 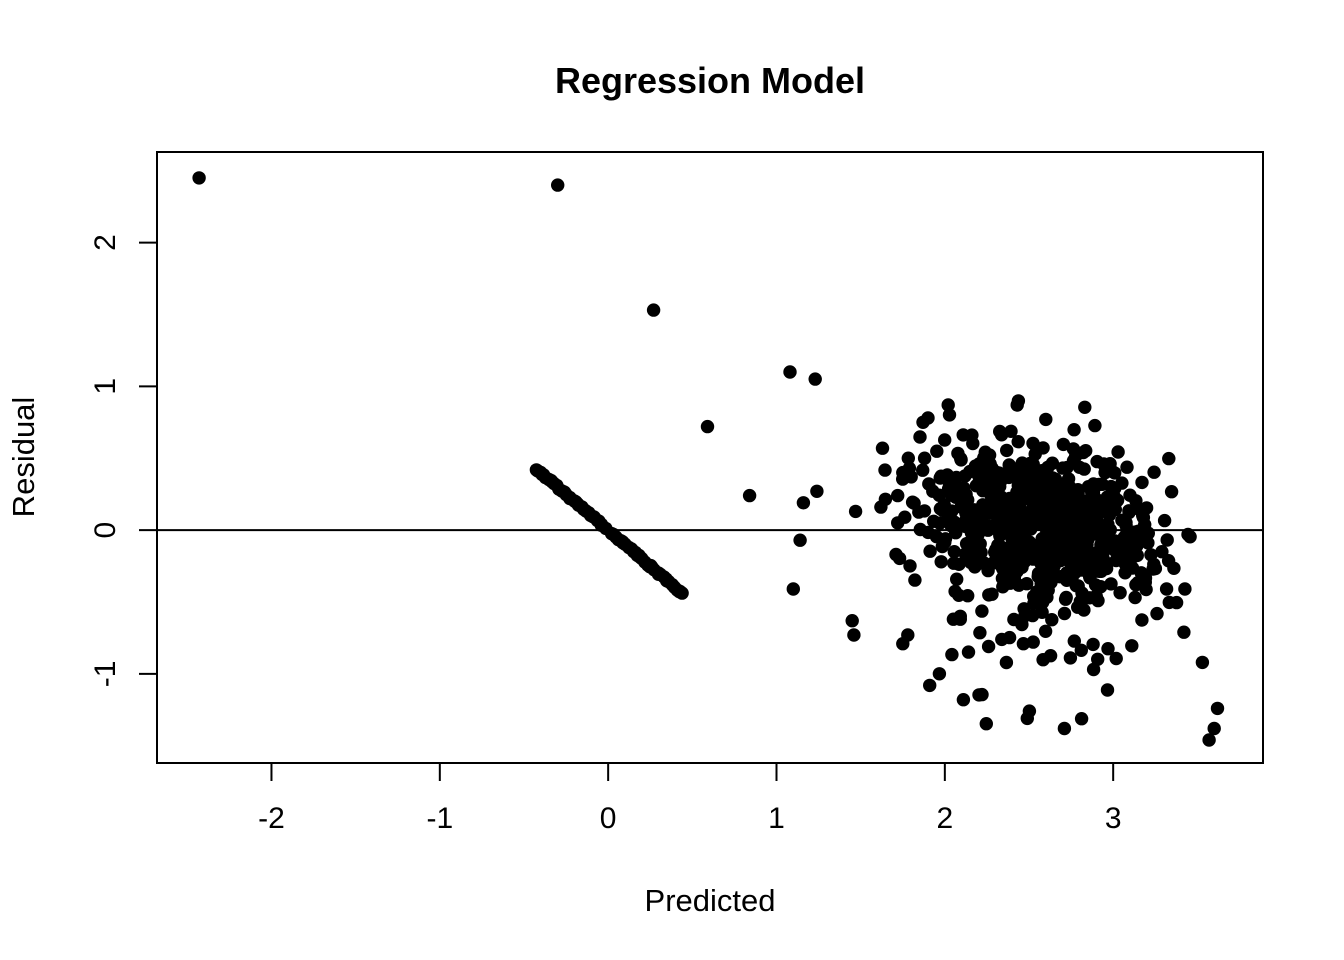 I want to click on y-tick-label: 1, so click(x=105, y=386).